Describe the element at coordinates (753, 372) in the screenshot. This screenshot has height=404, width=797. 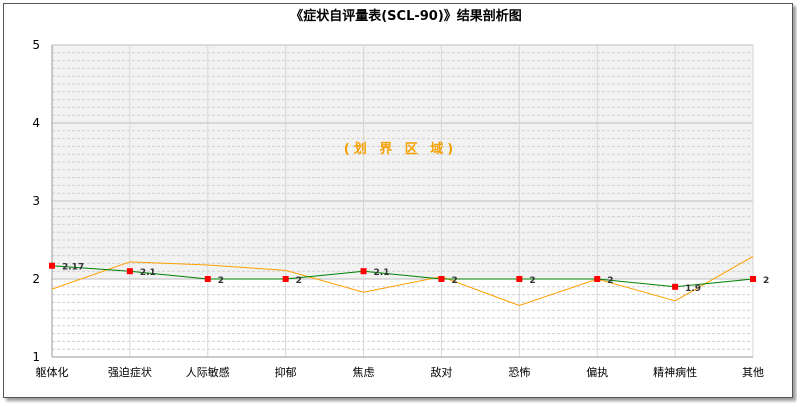
I see `x-tick-label: 其他` at that location.